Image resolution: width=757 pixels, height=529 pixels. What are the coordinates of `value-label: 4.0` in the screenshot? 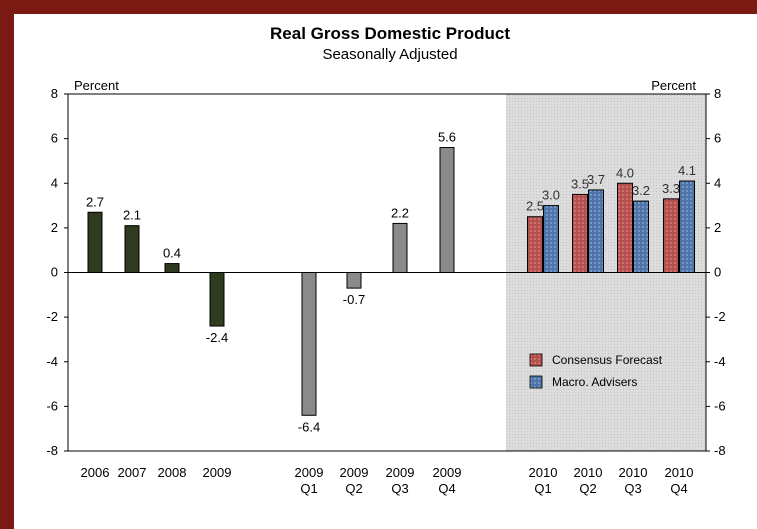 It's located at (625, 172).